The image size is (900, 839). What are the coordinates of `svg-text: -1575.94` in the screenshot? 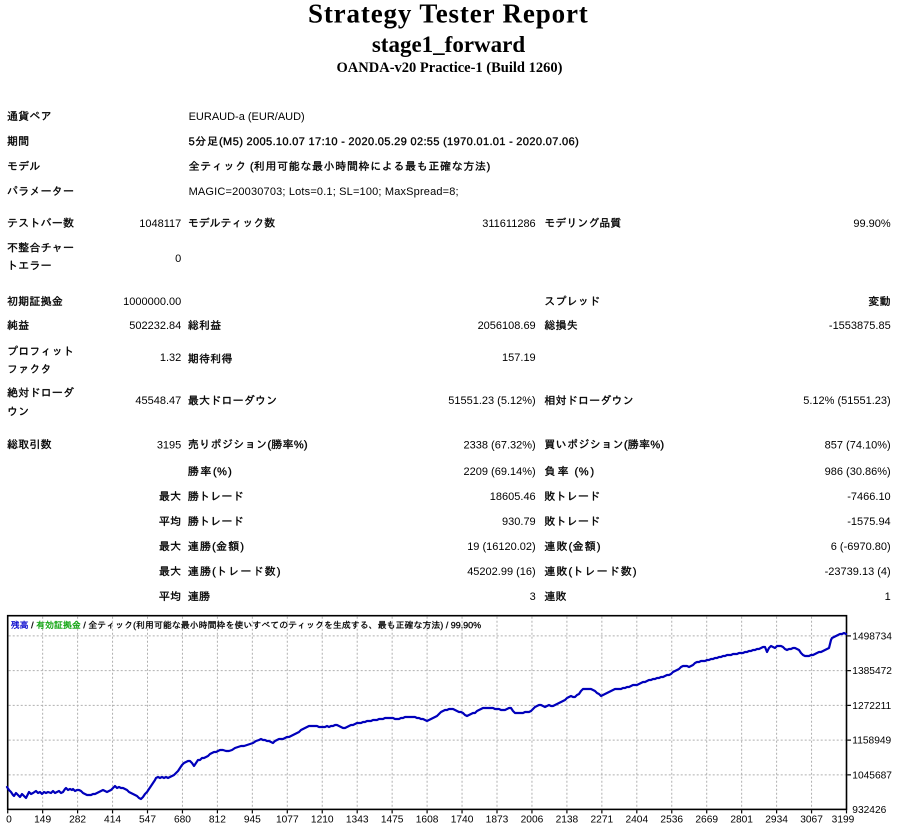 It's located at (868, 522).